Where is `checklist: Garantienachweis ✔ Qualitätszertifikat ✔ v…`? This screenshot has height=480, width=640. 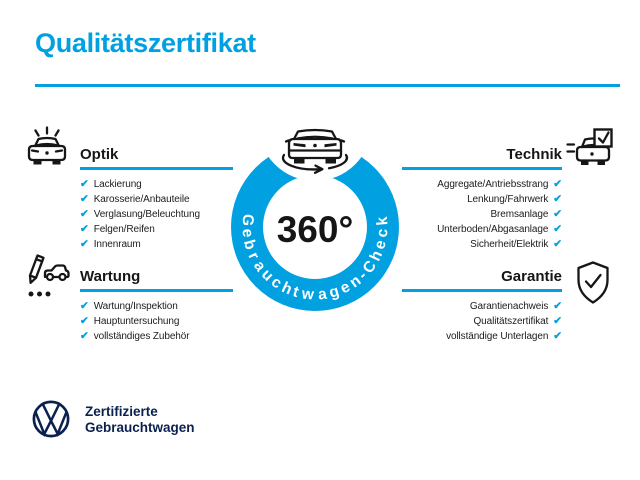
checklist: Garantienachweis ✔ Qualitätszertifikat ✔ v… is located at coordinates (482, 321).